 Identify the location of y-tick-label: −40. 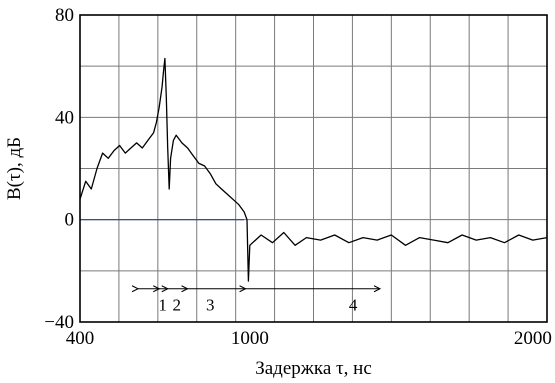
(59, 322).